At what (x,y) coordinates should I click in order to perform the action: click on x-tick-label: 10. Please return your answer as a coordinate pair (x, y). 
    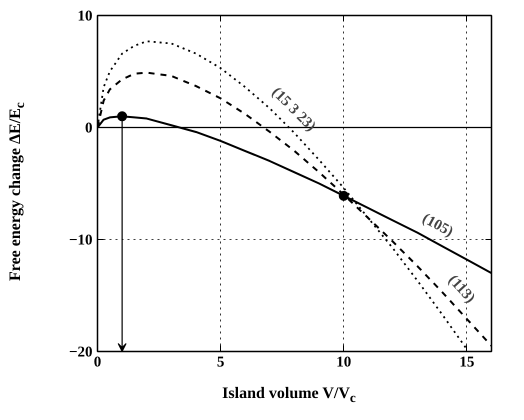
    Looking at the image, I should click on (344, 362).